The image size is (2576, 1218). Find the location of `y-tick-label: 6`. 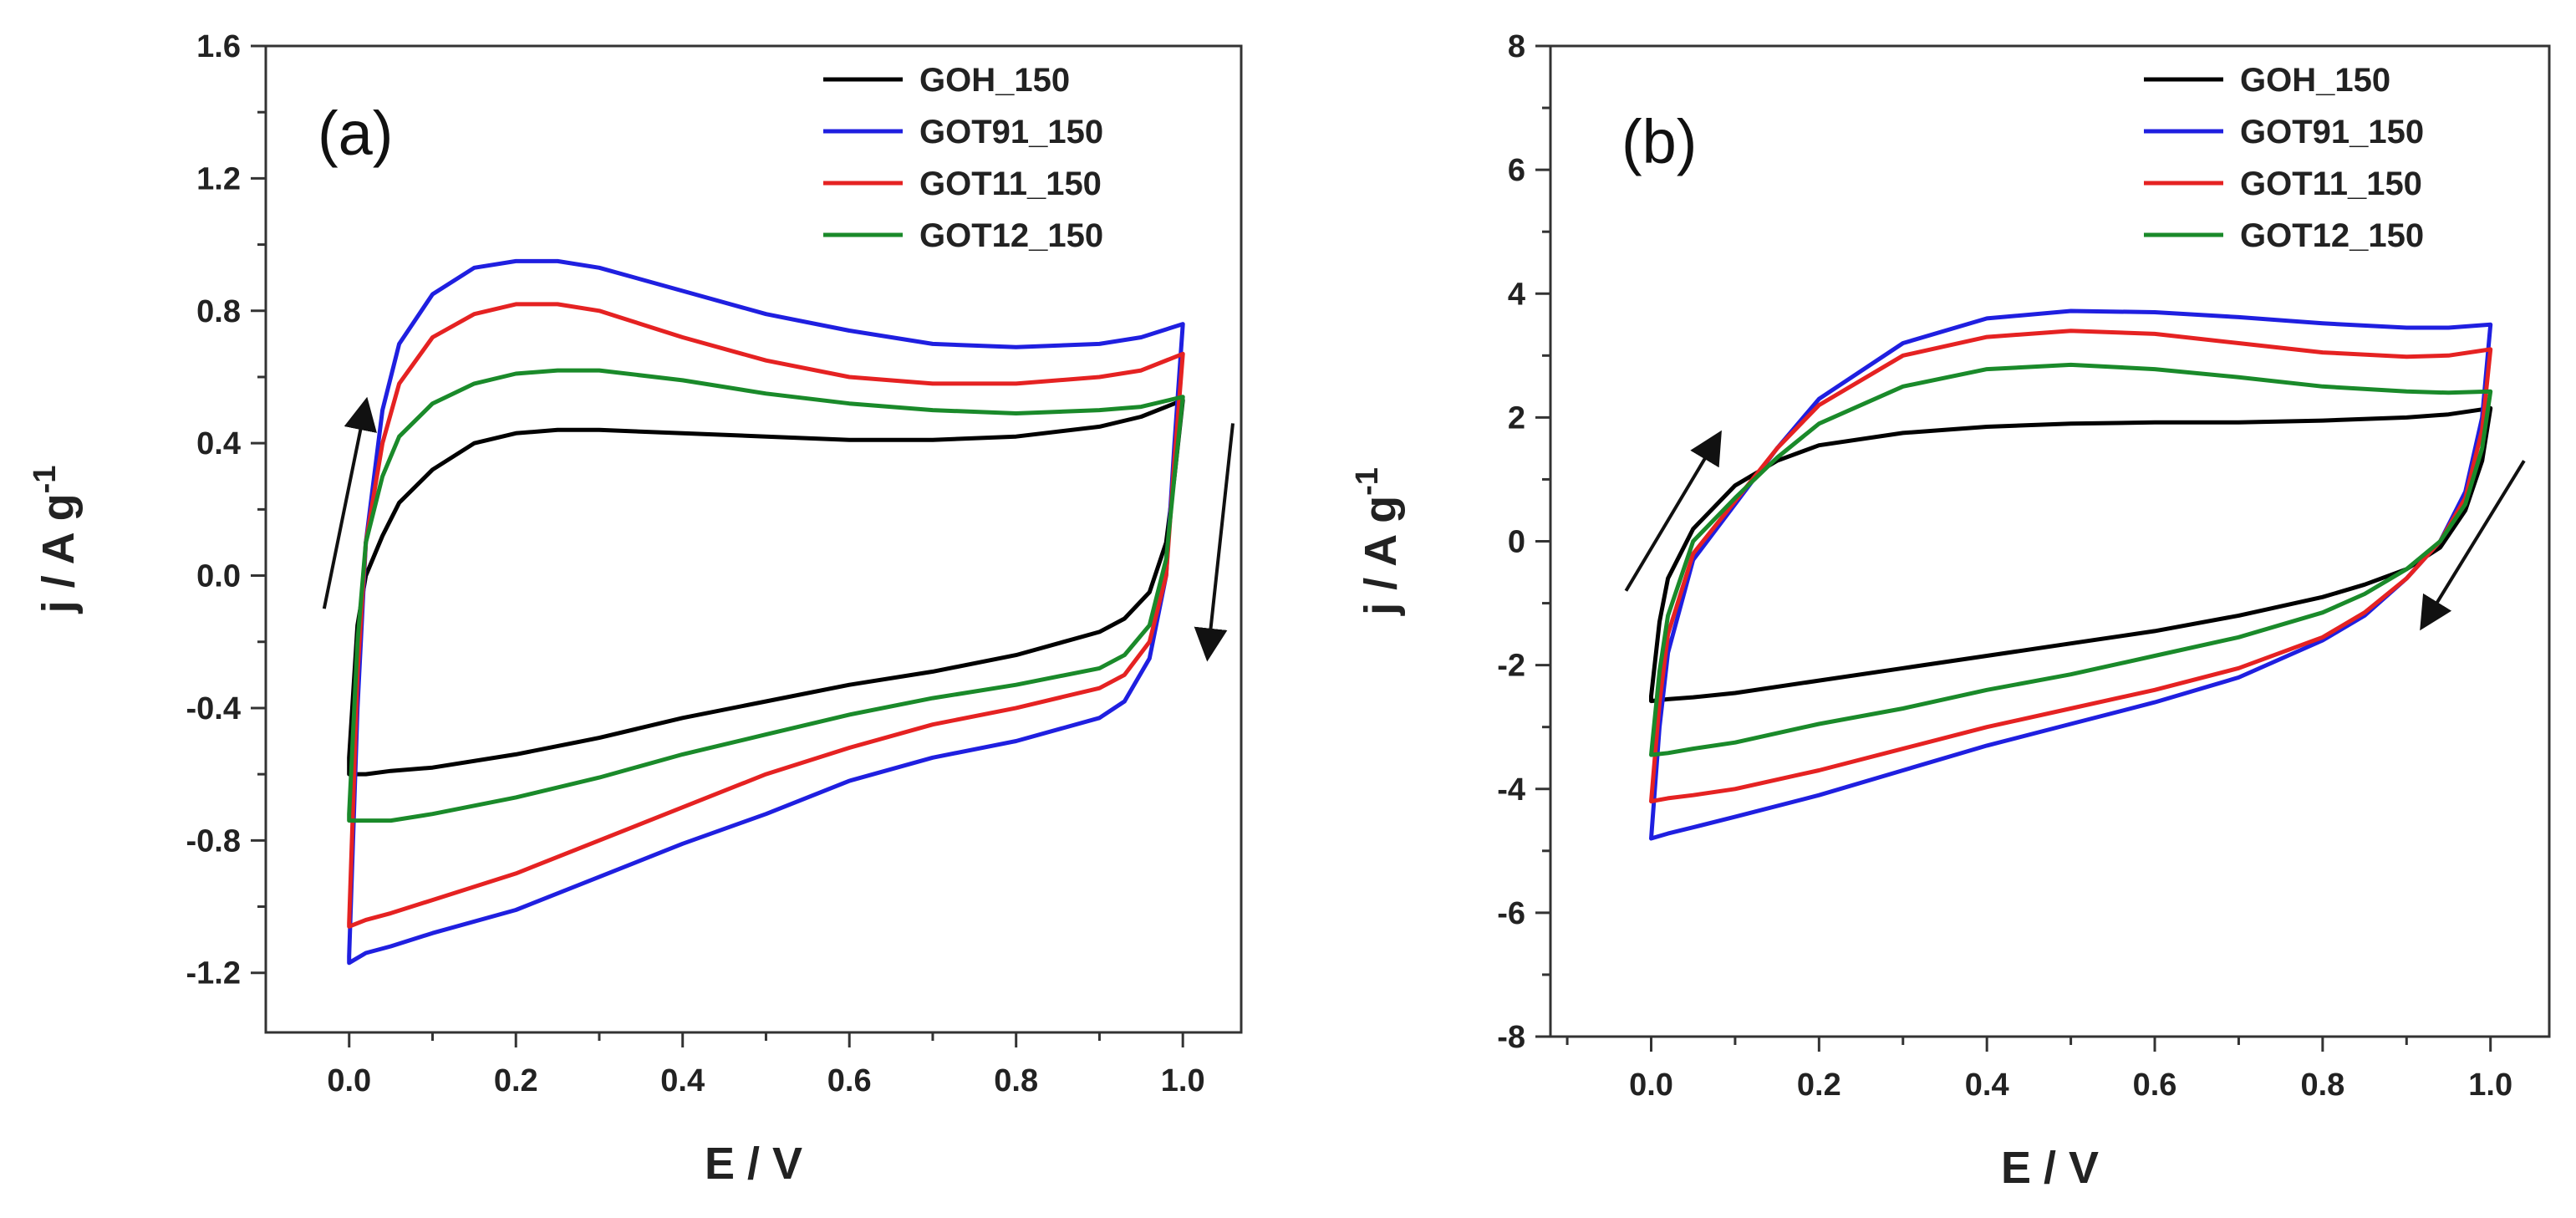

y-tick-label: 6 is located at coordinates (1516, 170).